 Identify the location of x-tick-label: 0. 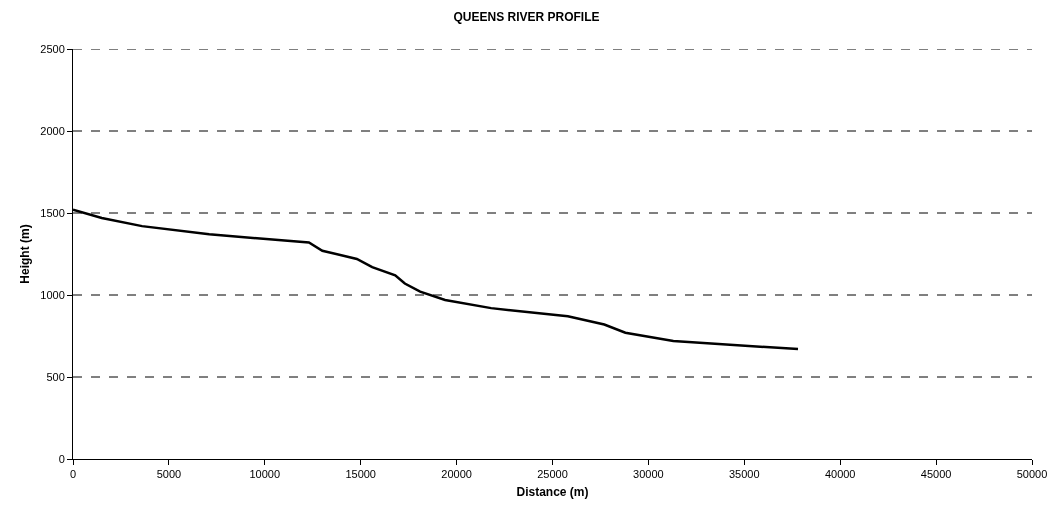
(73, 474).